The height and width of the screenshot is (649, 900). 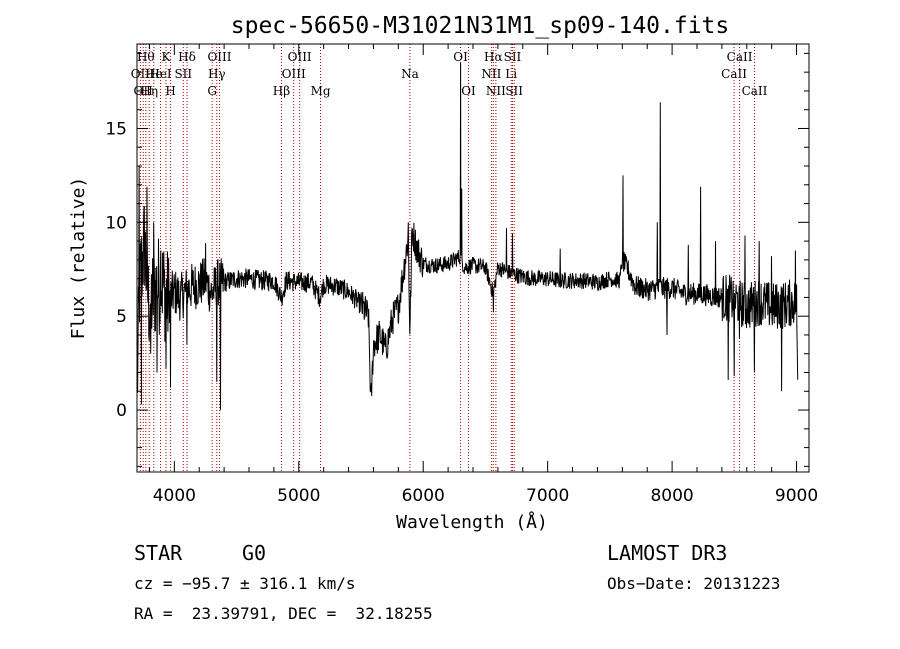 I want to click on x-tick-label: 7000, so click(x=547, y=496).